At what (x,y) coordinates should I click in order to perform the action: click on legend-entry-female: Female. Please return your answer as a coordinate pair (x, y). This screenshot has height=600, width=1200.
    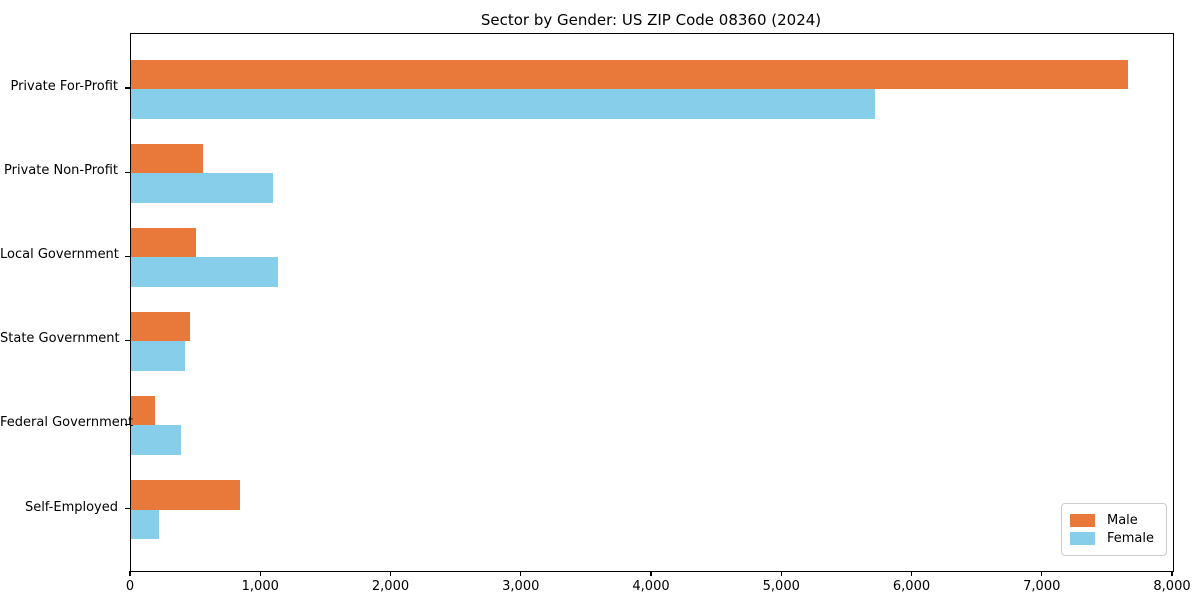
    Looking at the image, I should click on (1111, 538).